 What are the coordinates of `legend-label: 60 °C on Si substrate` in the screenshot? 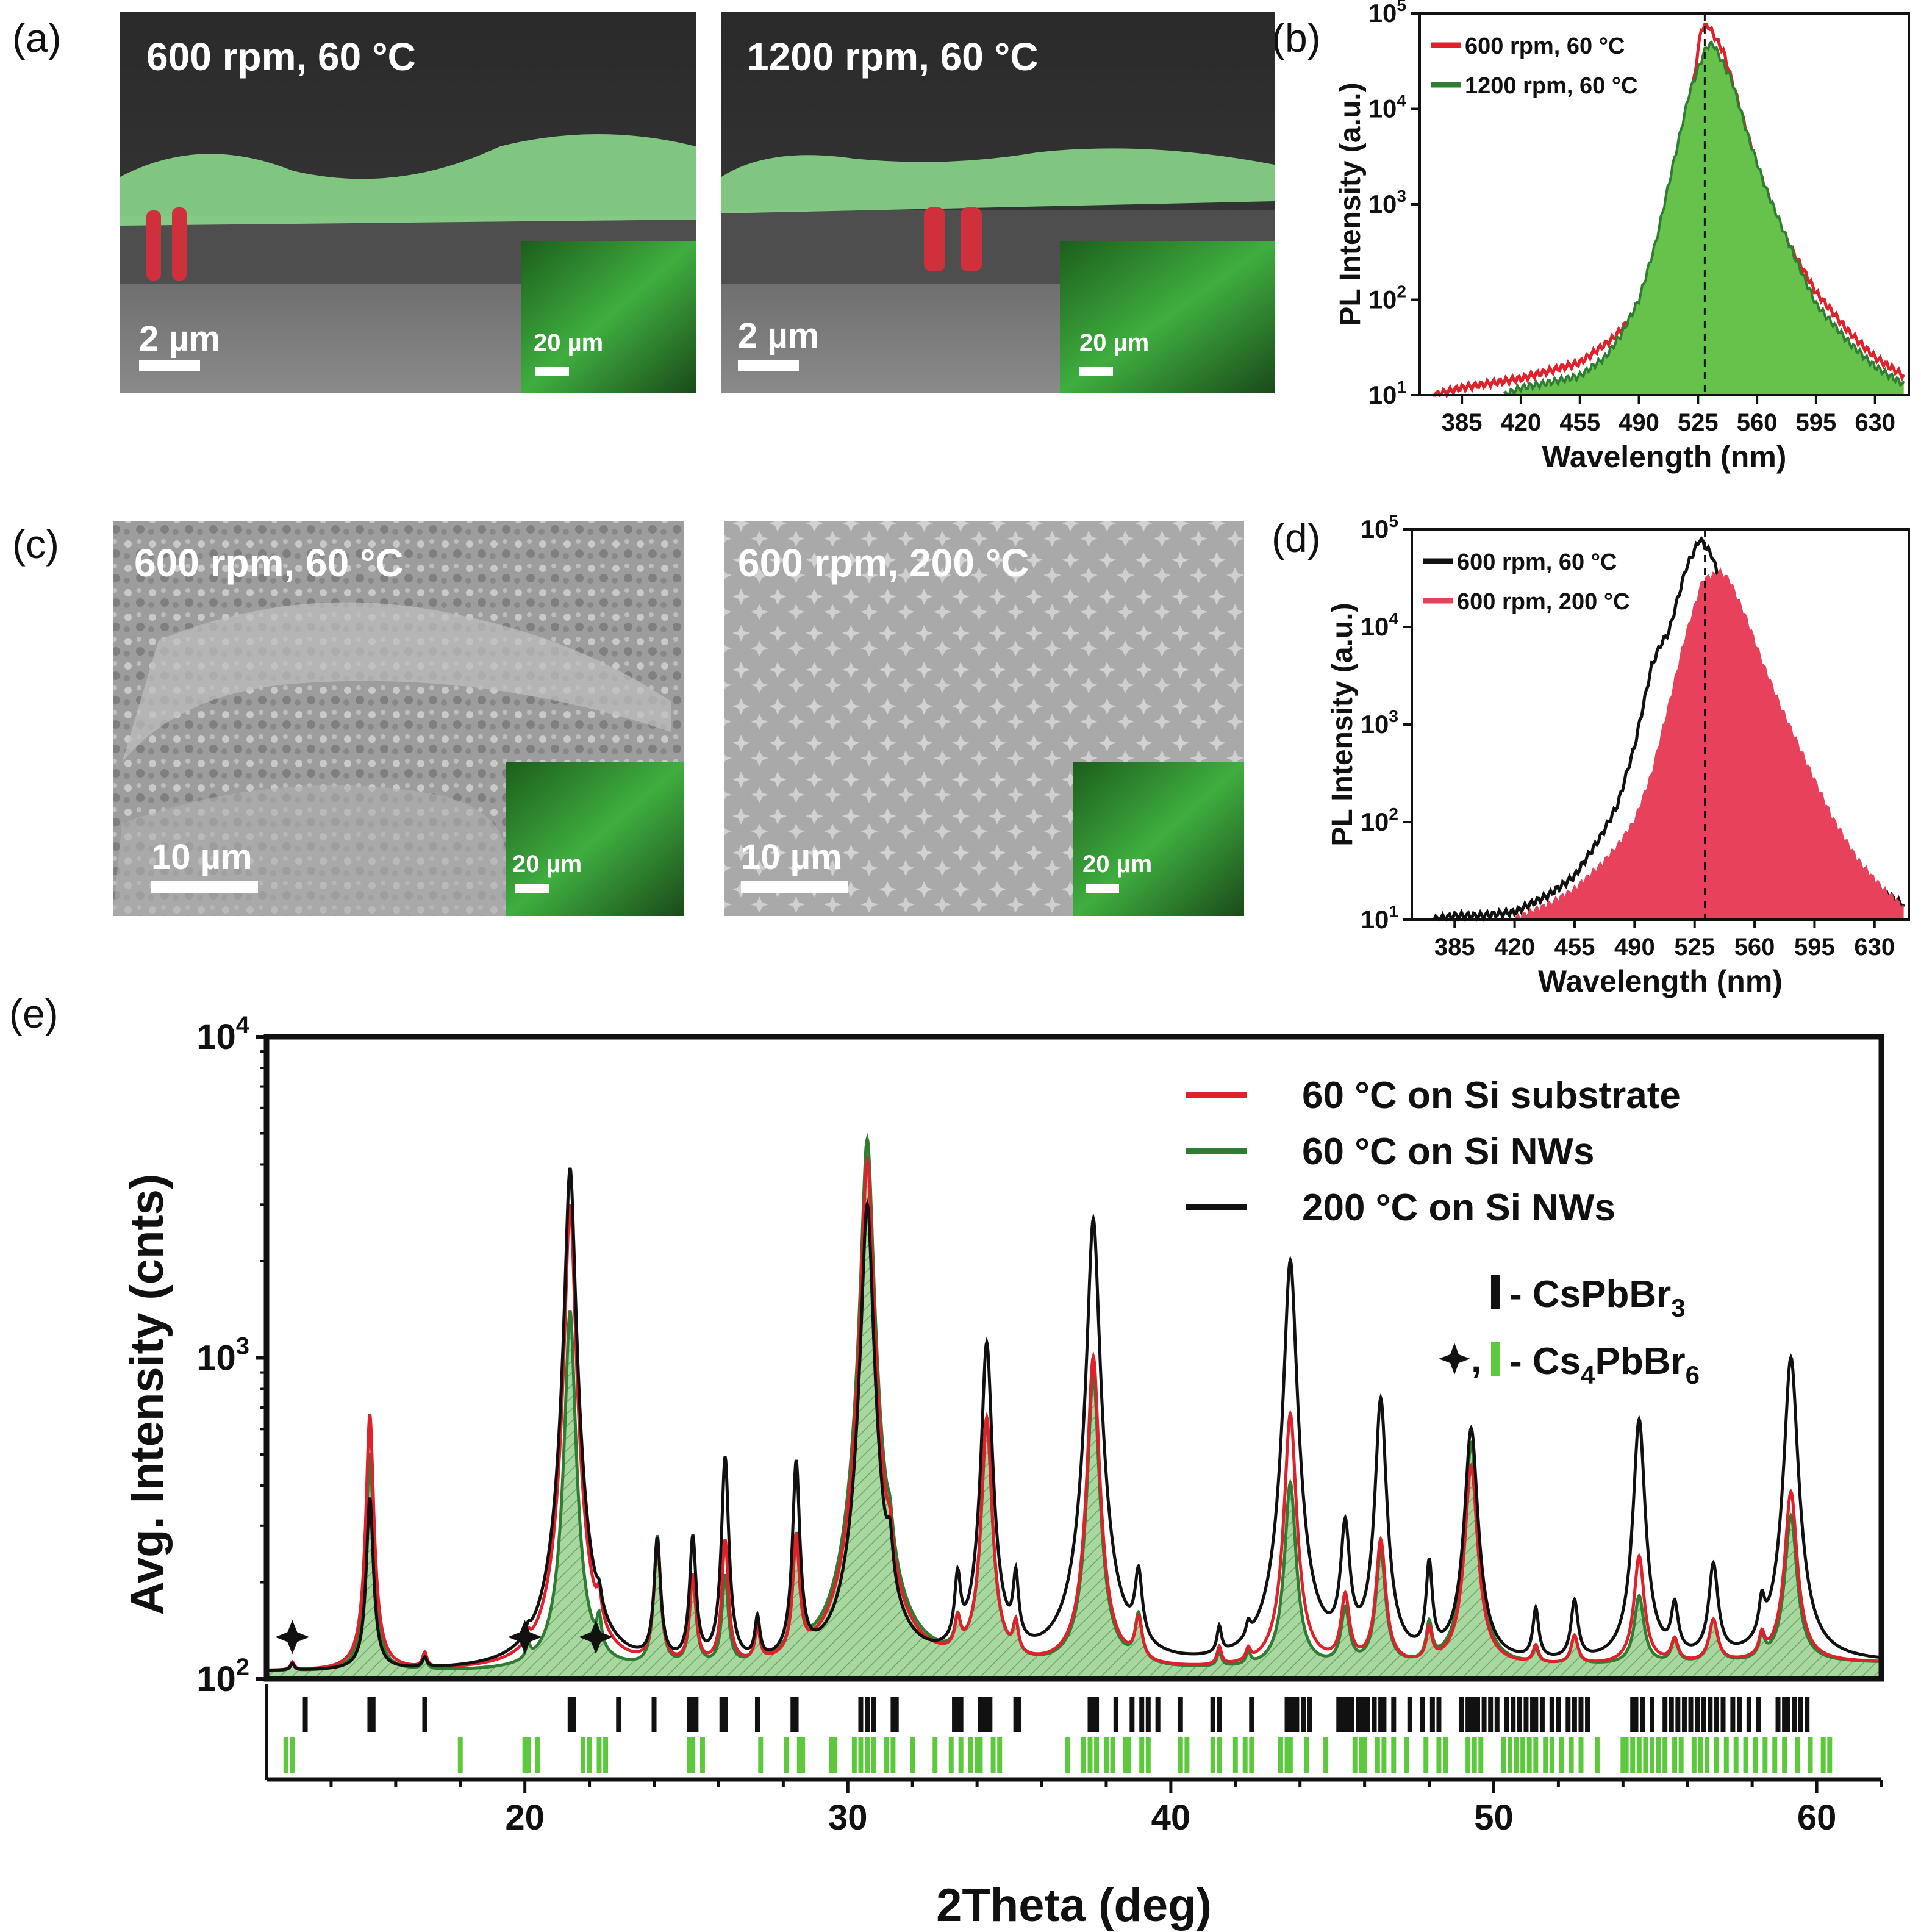 It's located at (1491, 1096).